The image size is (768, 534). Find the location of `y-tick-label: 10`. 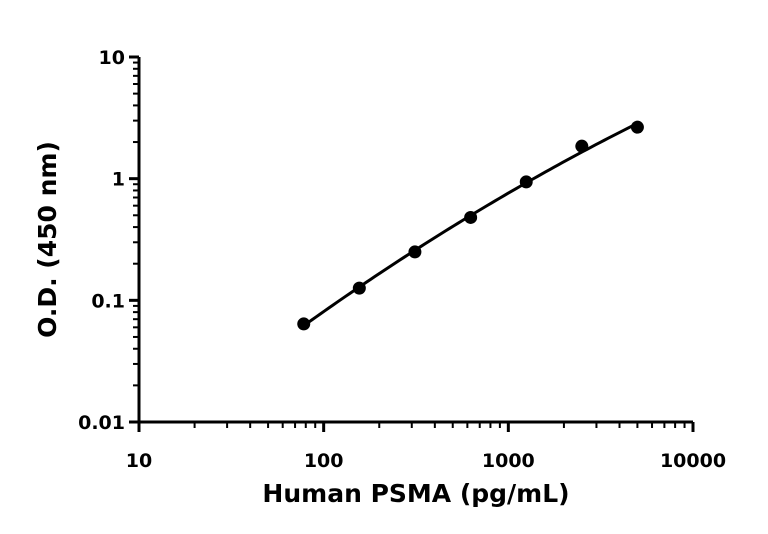

y-tick-label: 10 is located at coordinates (112, 58).